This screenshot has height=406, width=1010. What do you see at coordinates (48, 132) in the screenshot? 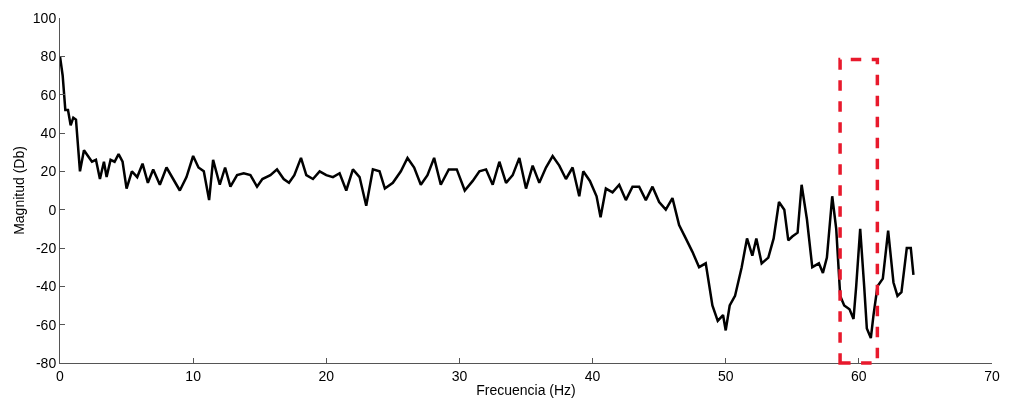
I see `y-tick-label: 40` at bounding box center [48, 132].